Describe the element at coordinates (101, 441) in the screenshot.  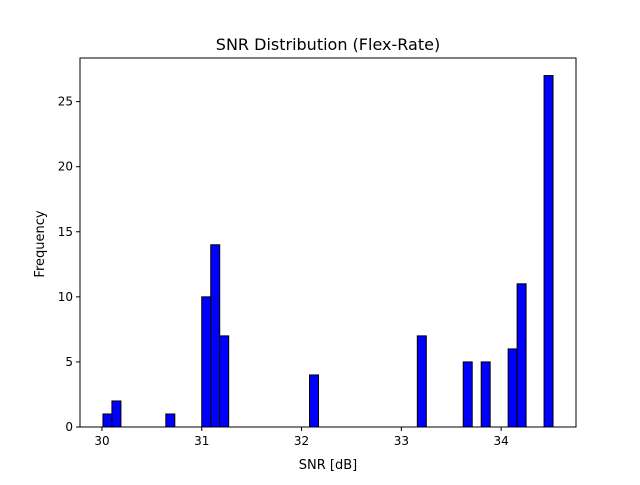
I see `x-tick-label: 30` at that location.